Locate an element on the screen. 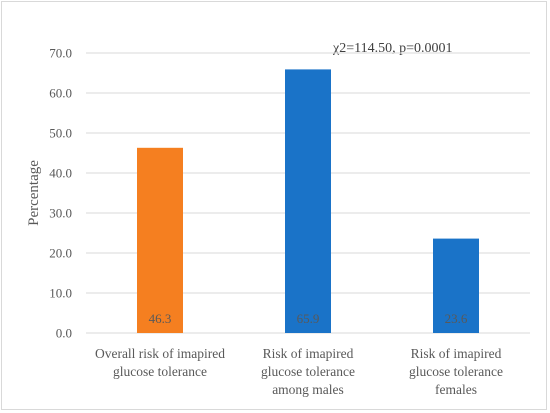  category-label: among males is located at coordinates (308, 389).